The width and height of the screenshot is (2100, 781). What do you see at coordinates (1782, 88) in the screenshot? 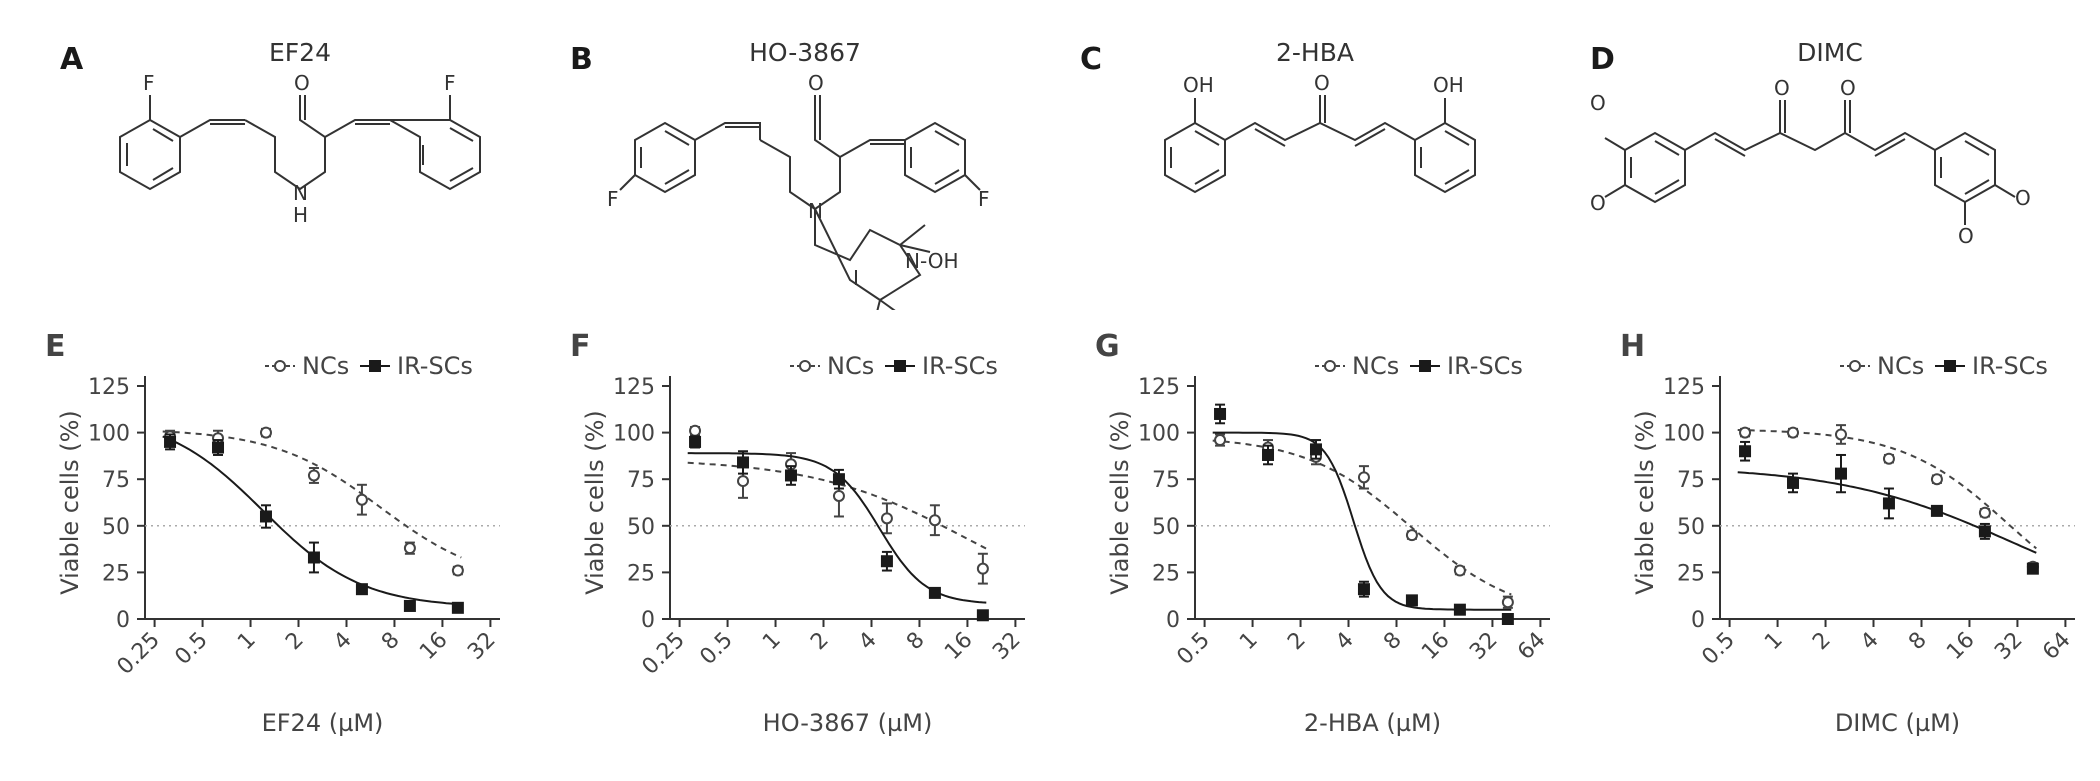
I see `dimc-atom-o3: O` at bounding box center [1782, 88].